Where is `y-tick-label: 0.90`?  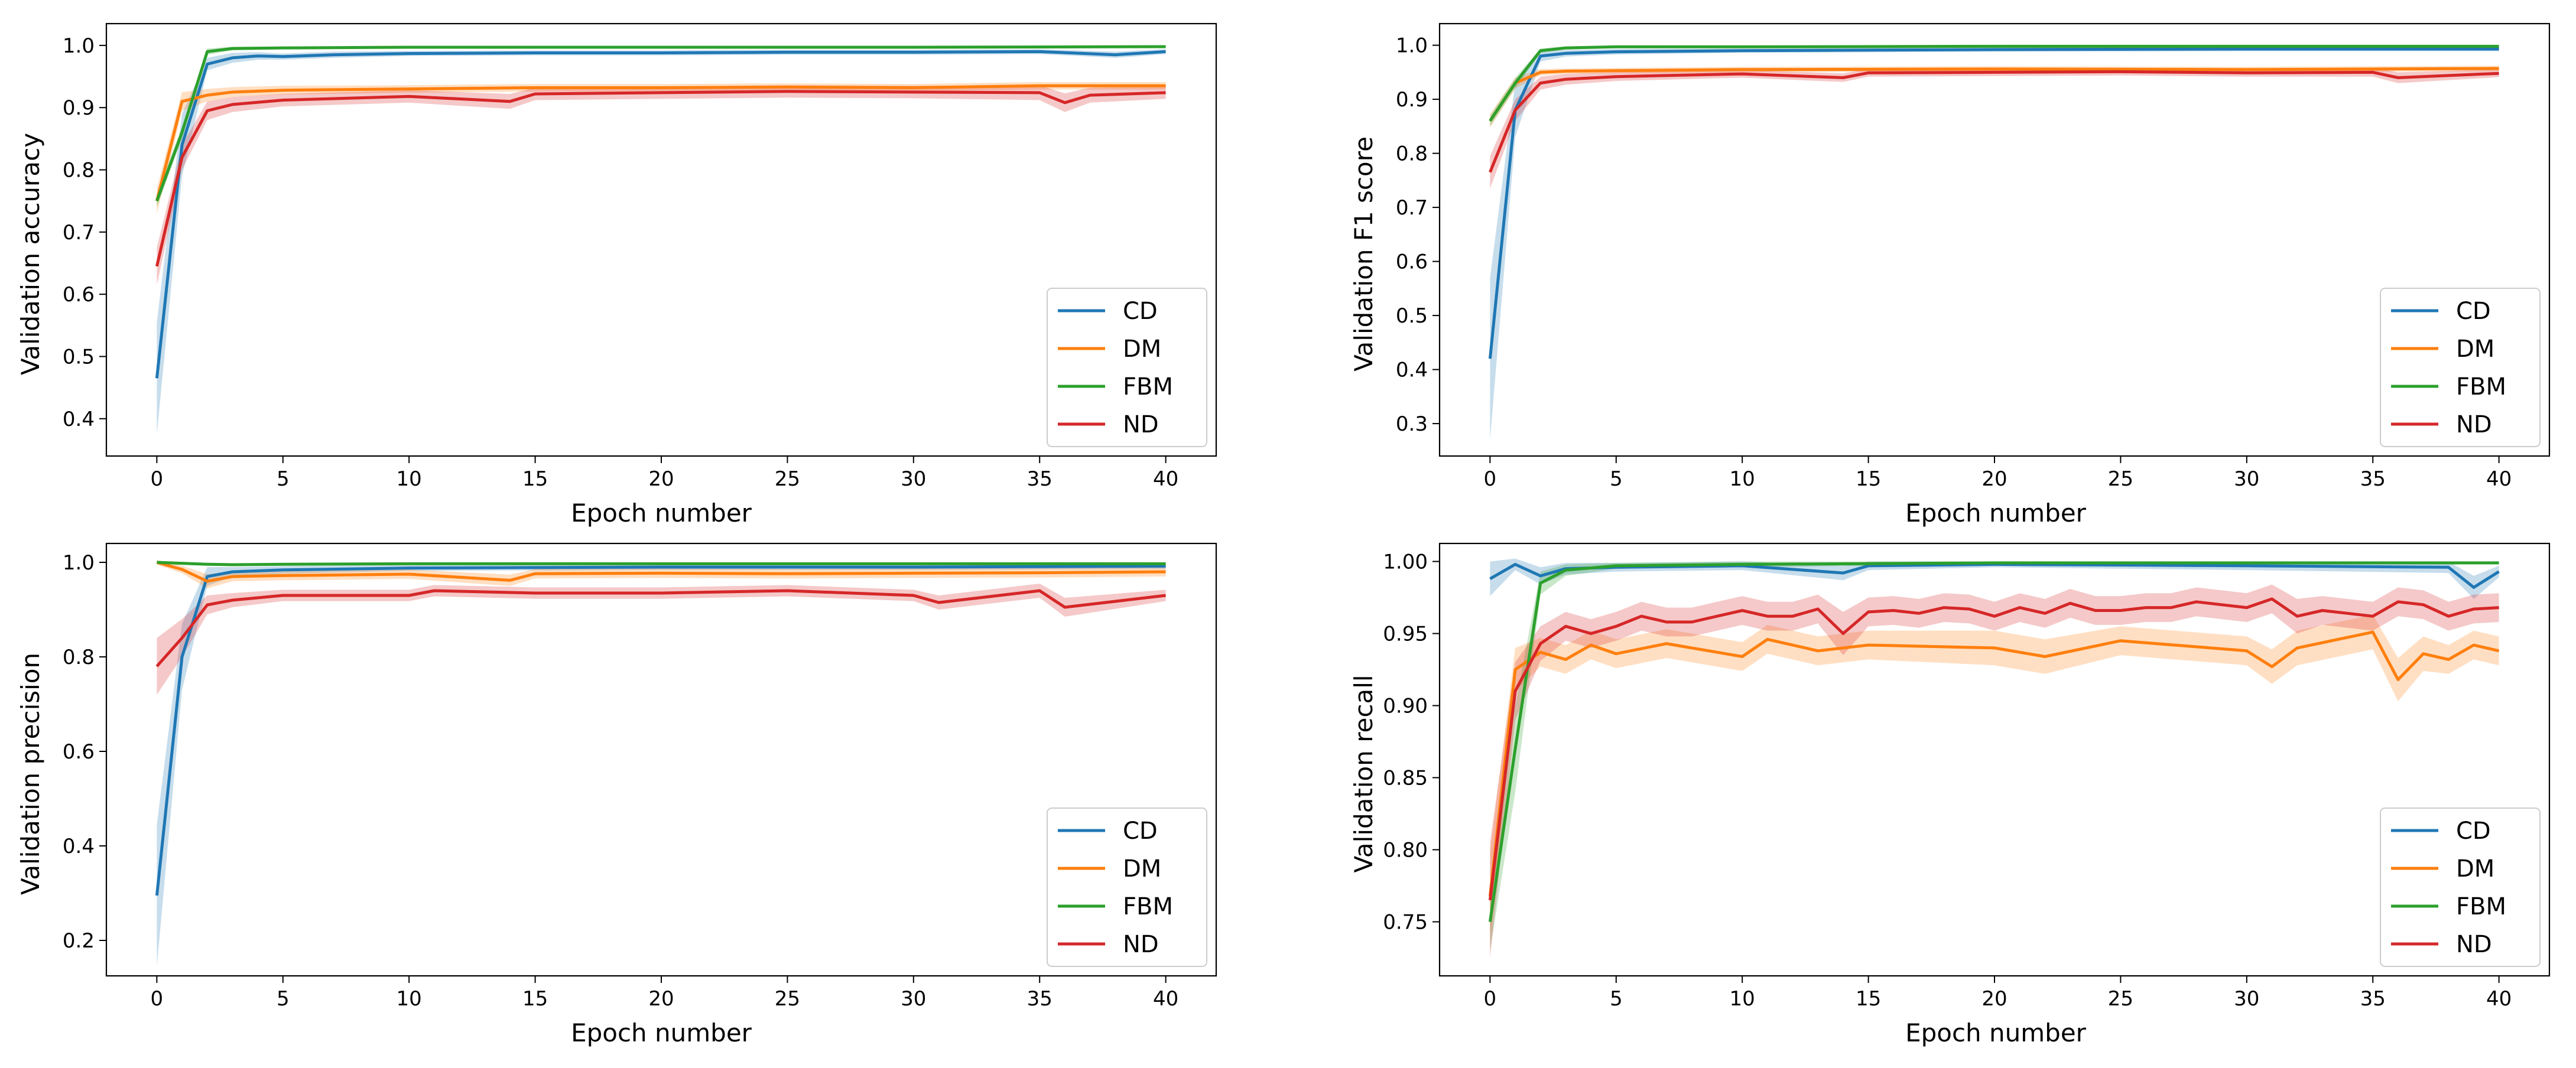 y-tick-label: 0.90 is located at coordinates (1405, 706).